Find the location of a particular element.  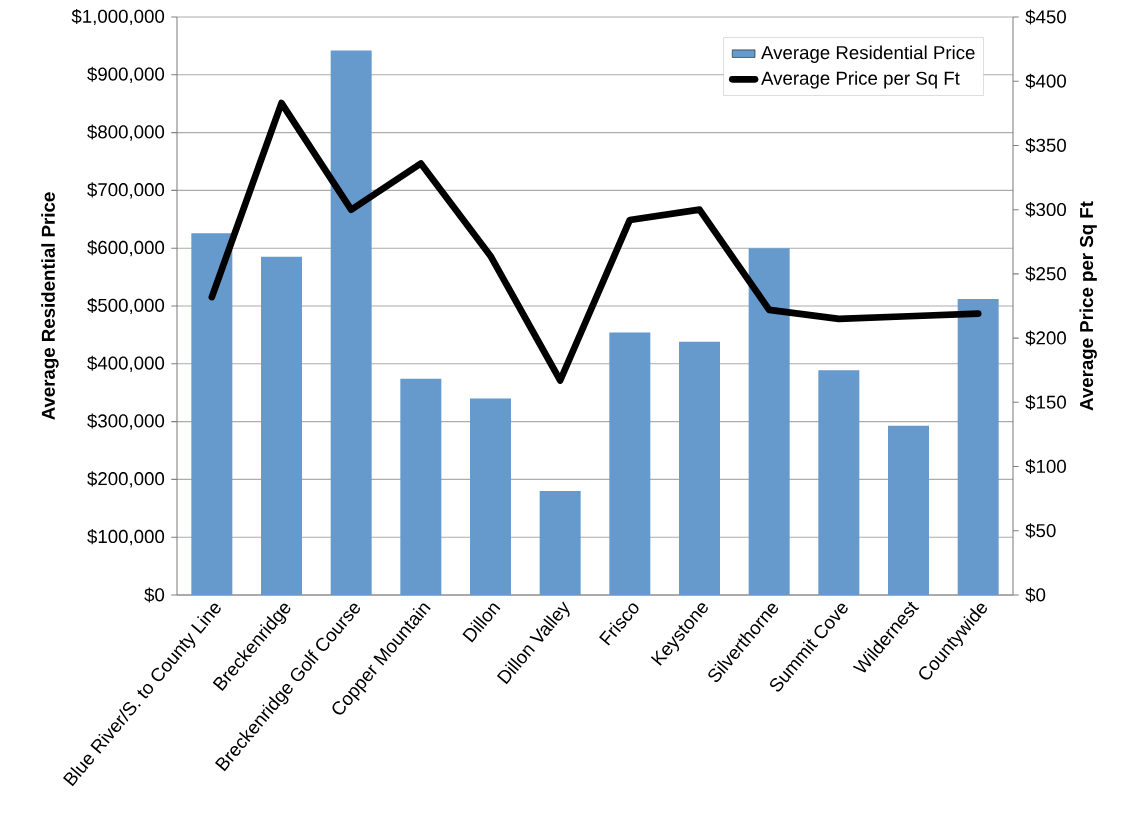

legend-label: Average Price per Sq Ft is located at coordinates (860, 80).